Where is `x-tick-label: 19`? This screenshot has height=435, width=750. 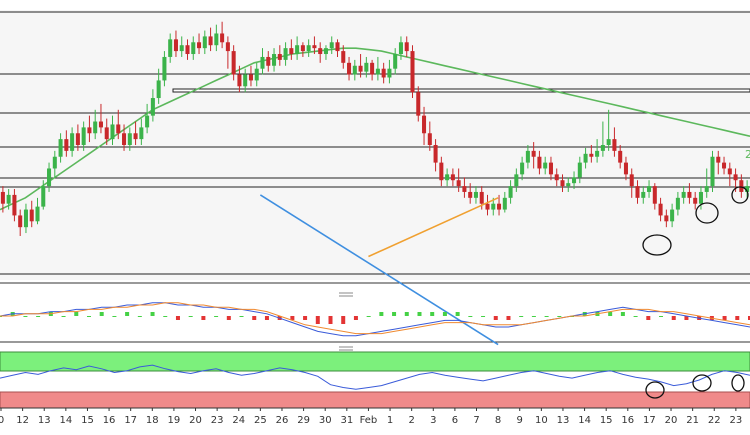 x-tick-label: 19 is located at coordinates (174, 420).